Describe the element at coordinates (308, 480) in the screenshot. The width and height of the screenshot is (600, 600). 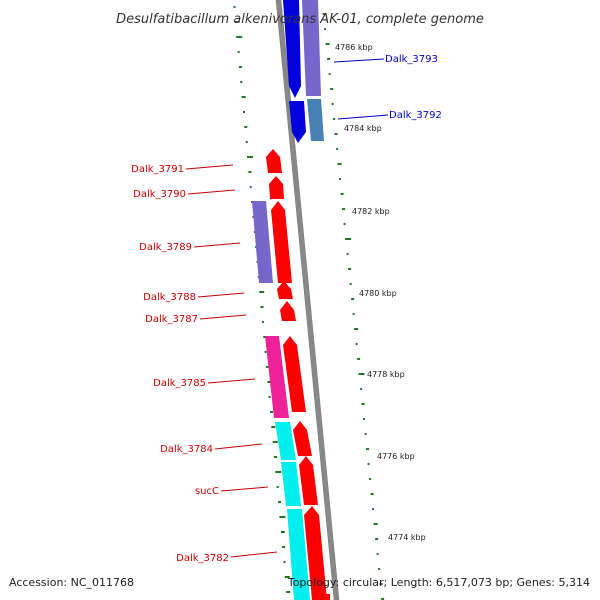
I see `cds-succ` at that location.